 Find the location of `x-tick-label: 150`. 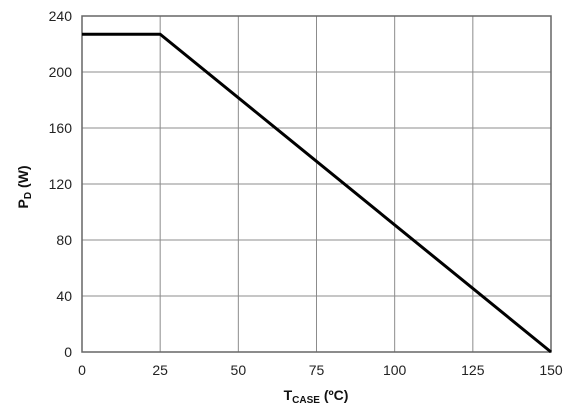

x-tick-label: 150 is located at coordinates (551, 370).